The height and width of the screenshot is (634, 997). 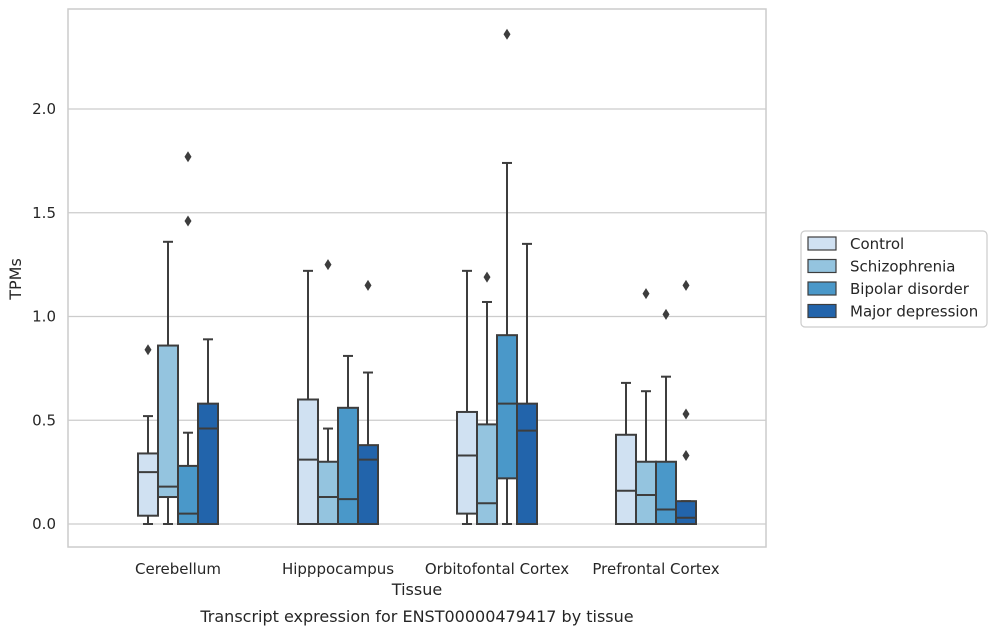 What do you see at coordinates (44, 524) in the screenshot?
I see `y-tick-label: 0.0` at bounding box center [44, 524].